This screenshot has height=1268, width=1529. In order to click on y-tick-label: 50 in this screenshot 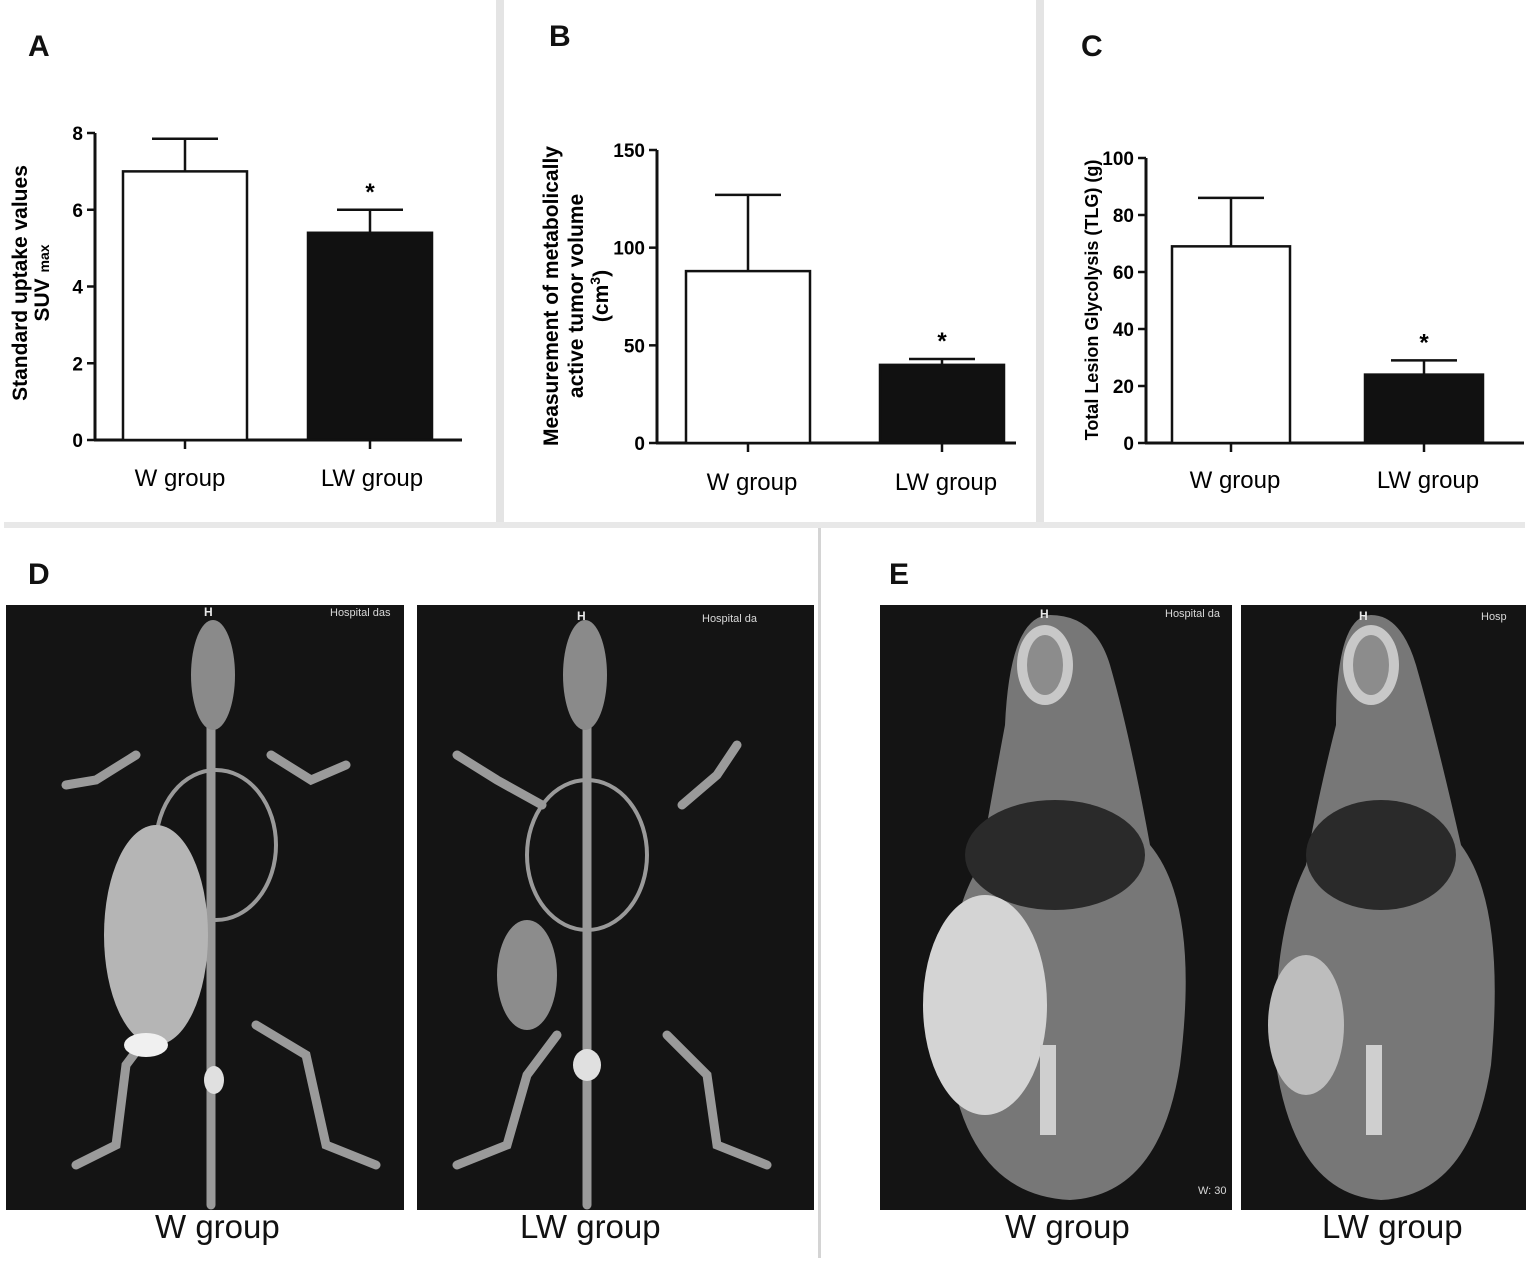, I will do `click(634, 346)`.